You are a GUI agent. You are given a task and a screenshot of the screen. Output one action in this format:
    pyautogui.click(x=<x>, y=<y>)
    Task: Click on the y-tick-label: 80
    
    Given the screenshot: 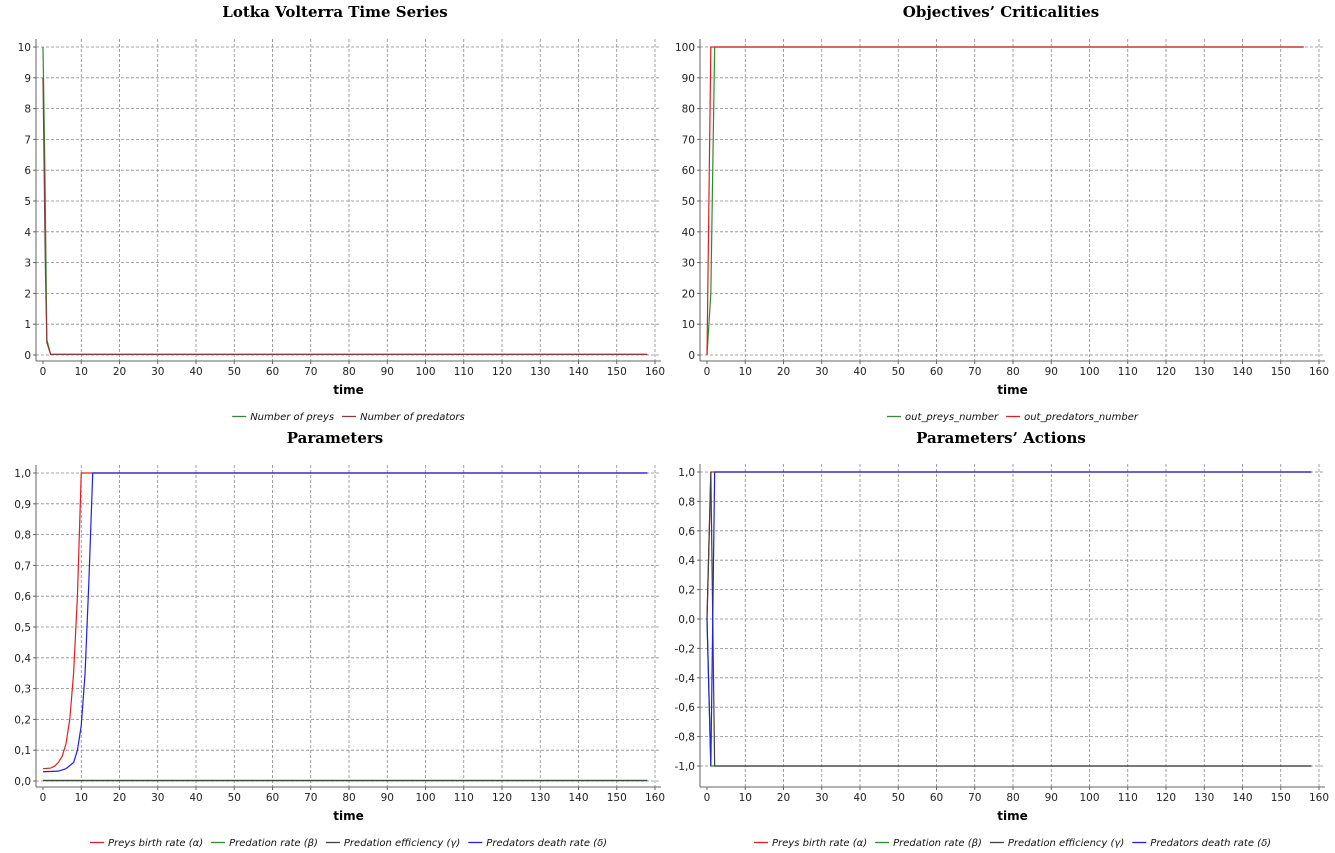 What is the action you would take?
    pyautogui.click(x=688, y=110)
    